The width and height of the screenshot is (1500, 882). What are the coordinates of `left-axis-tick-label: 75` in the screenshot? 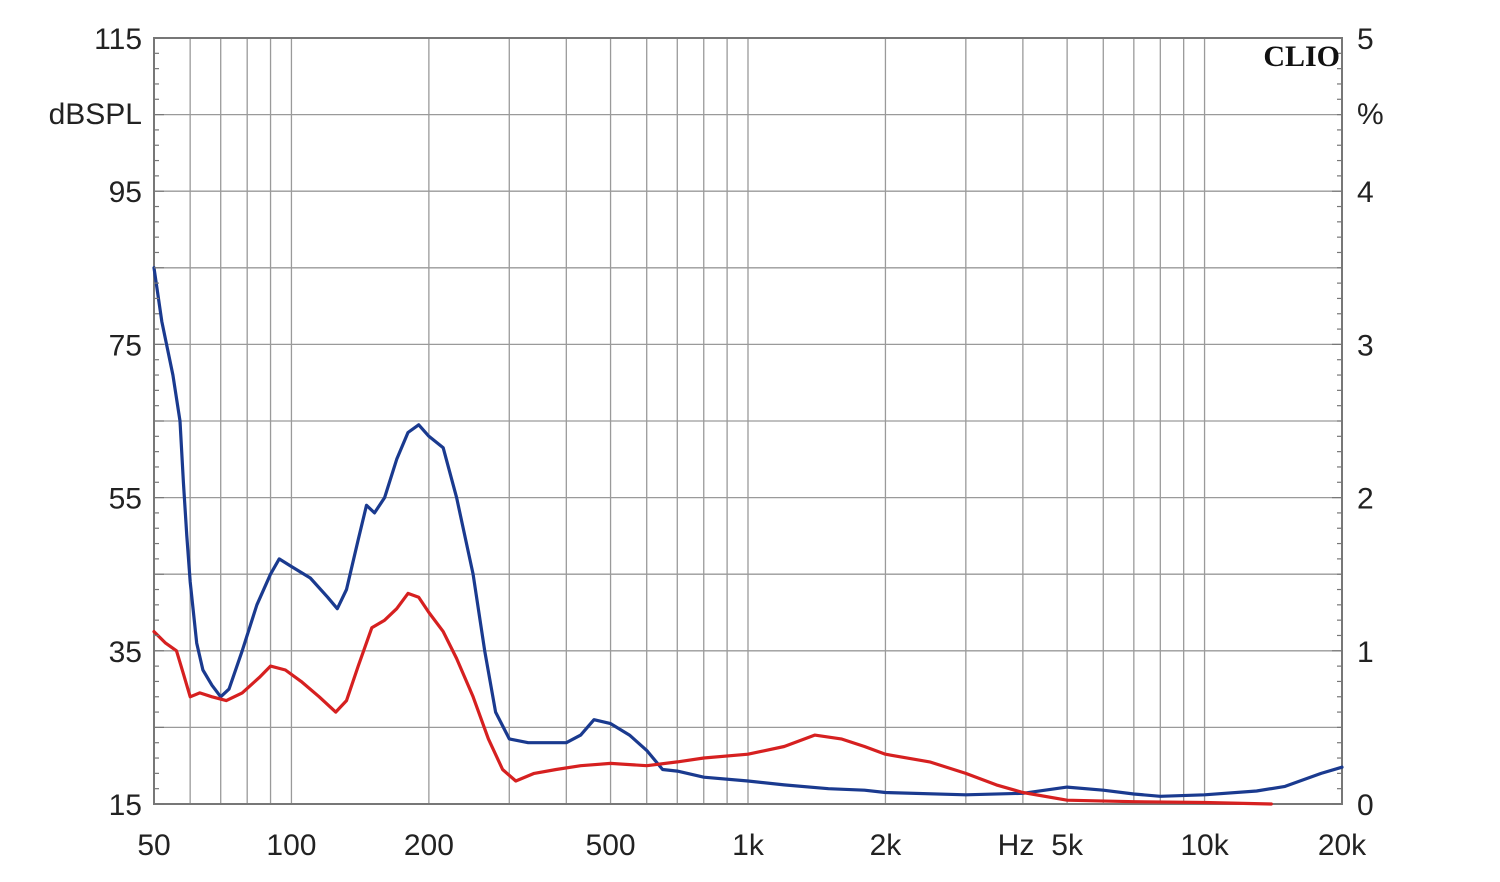 It's located at (125, 345).